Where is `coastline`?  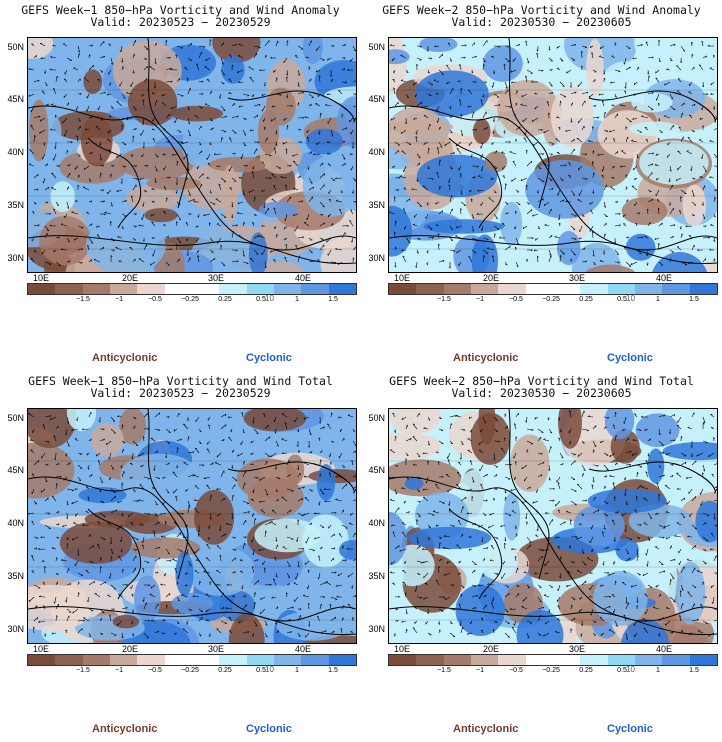
coastline is located at coordinates (475, 183).